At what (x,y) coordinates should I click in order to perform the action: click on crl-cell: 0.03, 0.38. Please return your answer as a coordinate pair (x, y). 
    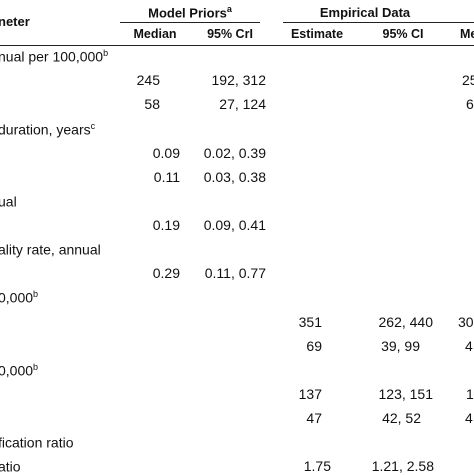
    Looking at the image, I should click on (234, 177).